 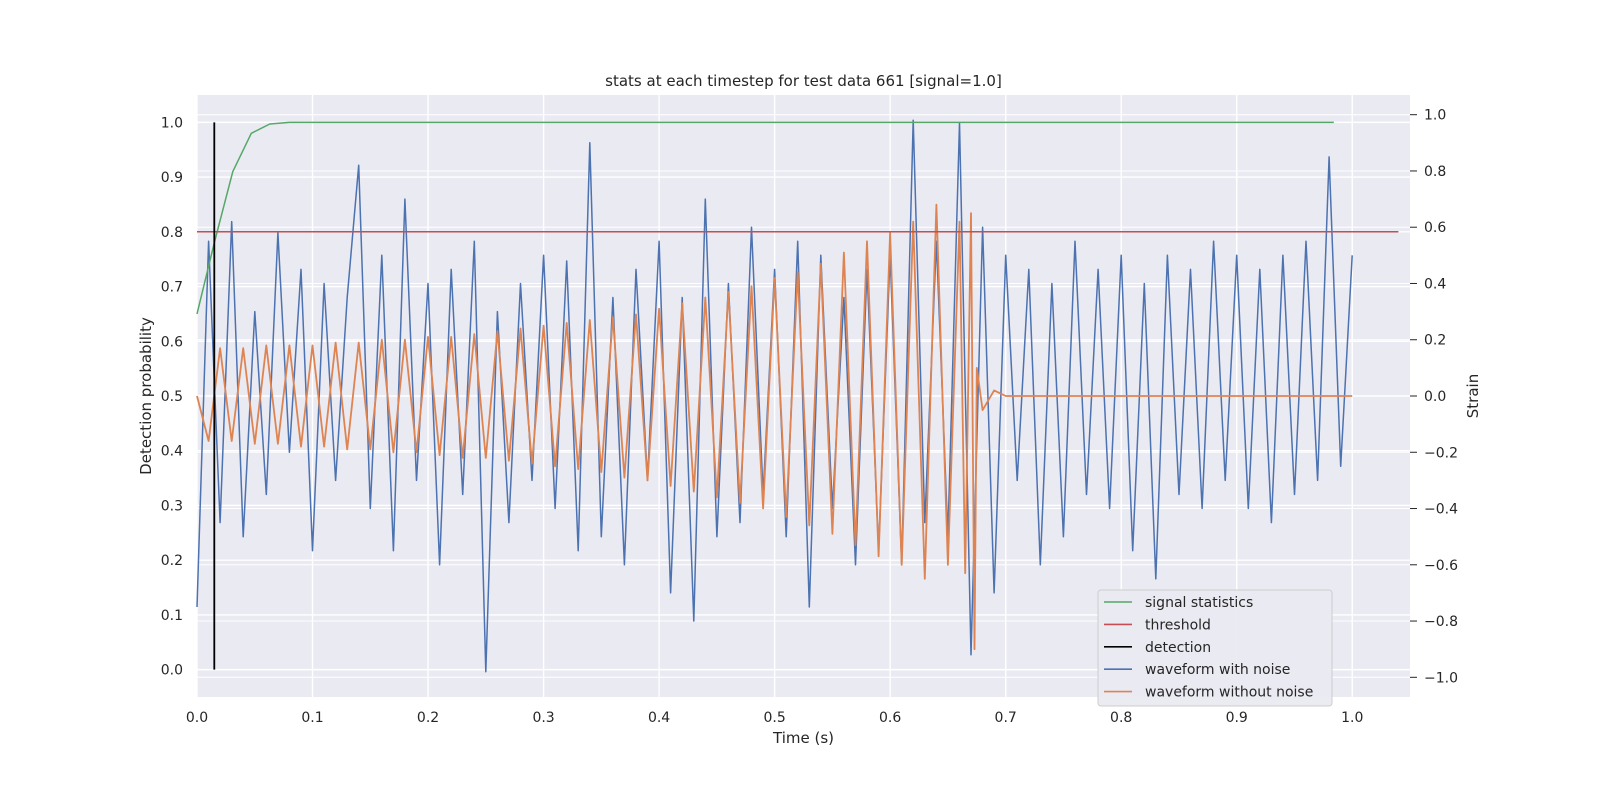 I want to click on x-tick-label: 0.7, so click(x=1006, y=718).